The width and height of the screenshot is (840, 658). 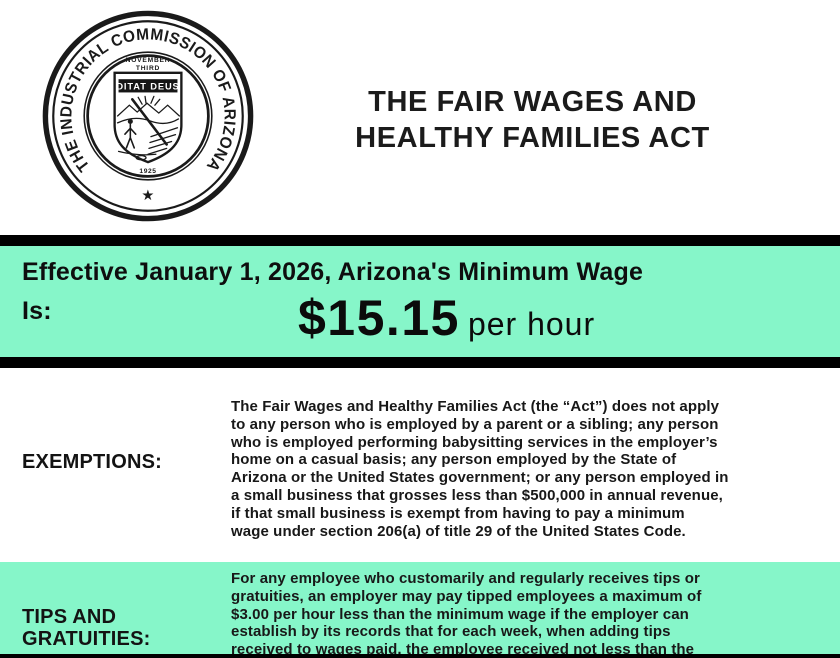 I want to click on seal-motto-banner, so click(x=148, y=86).